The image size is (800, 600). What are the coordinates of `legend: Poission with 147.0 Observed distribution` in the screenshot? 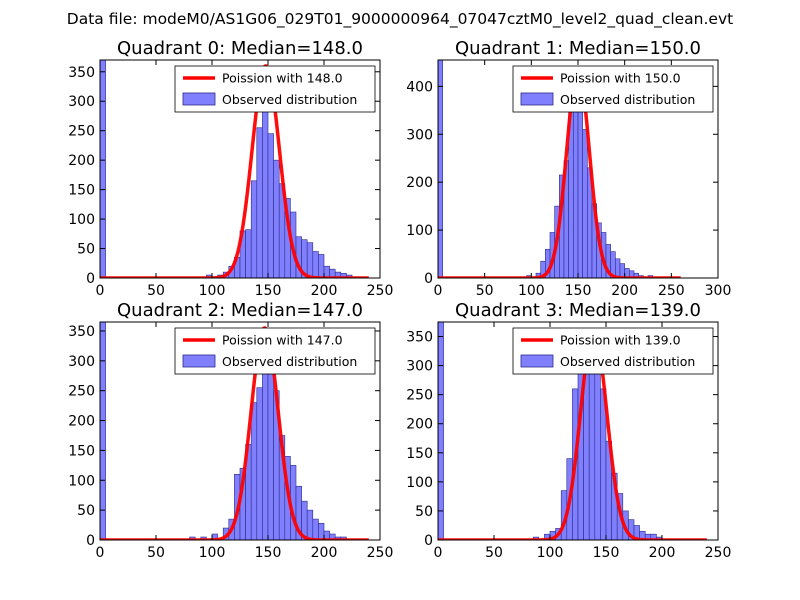 It's located at (275, 351).